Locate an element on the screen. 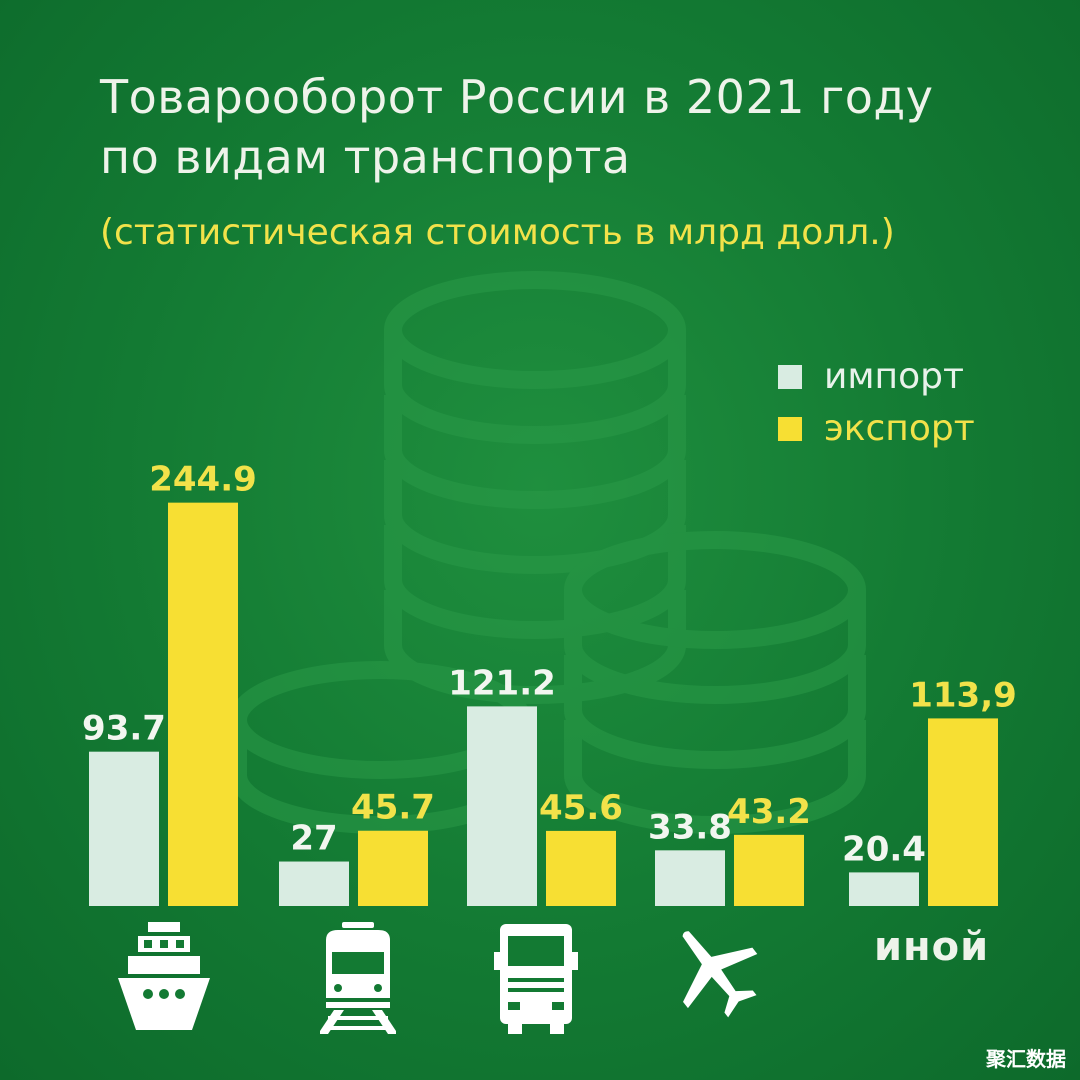  data-label-export-3: 43.2 is located at coordinates (769, 812).